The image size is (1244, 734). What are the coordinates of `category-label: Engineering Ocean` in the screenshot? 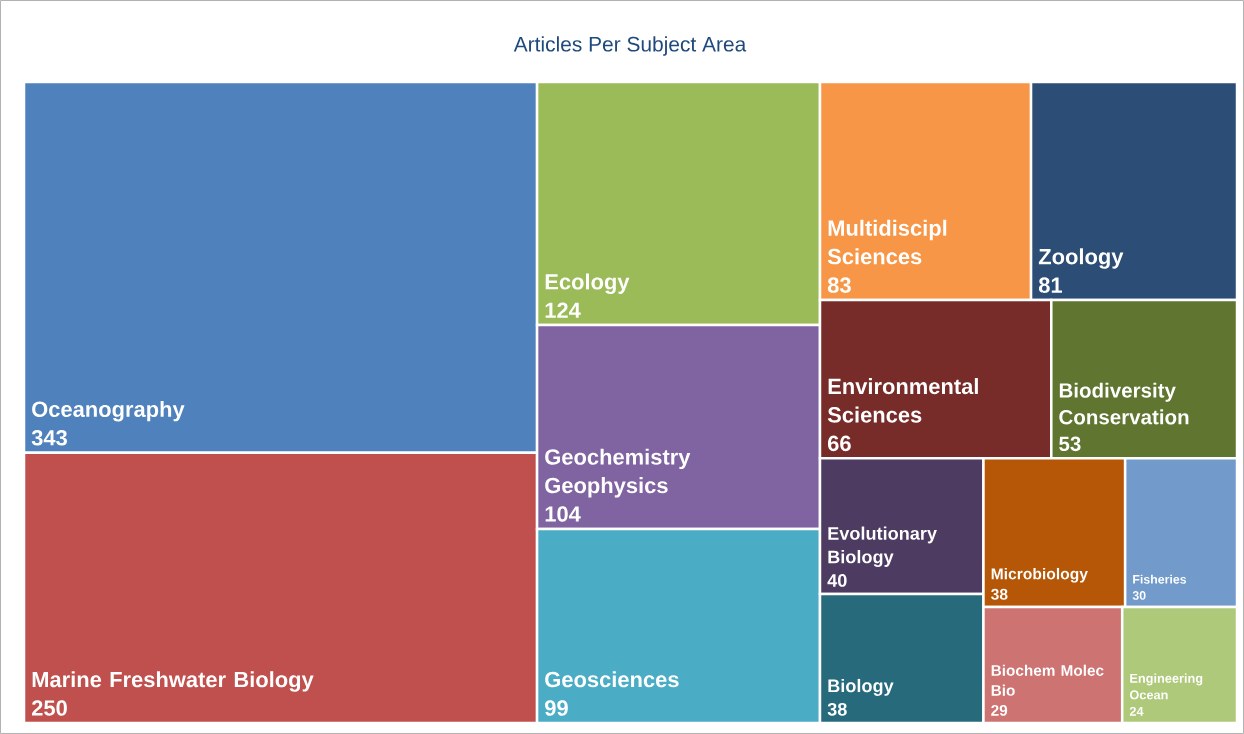 It's located at (1166, 686).